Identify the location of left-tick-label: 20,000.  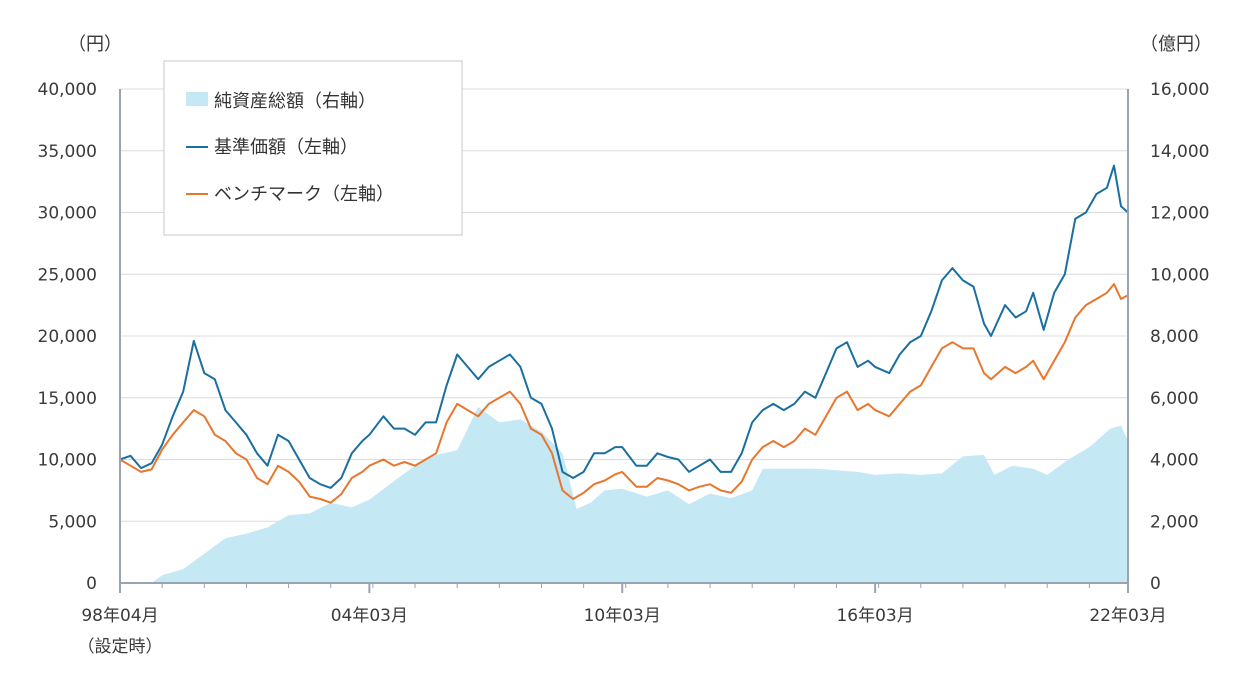
(67, 337).